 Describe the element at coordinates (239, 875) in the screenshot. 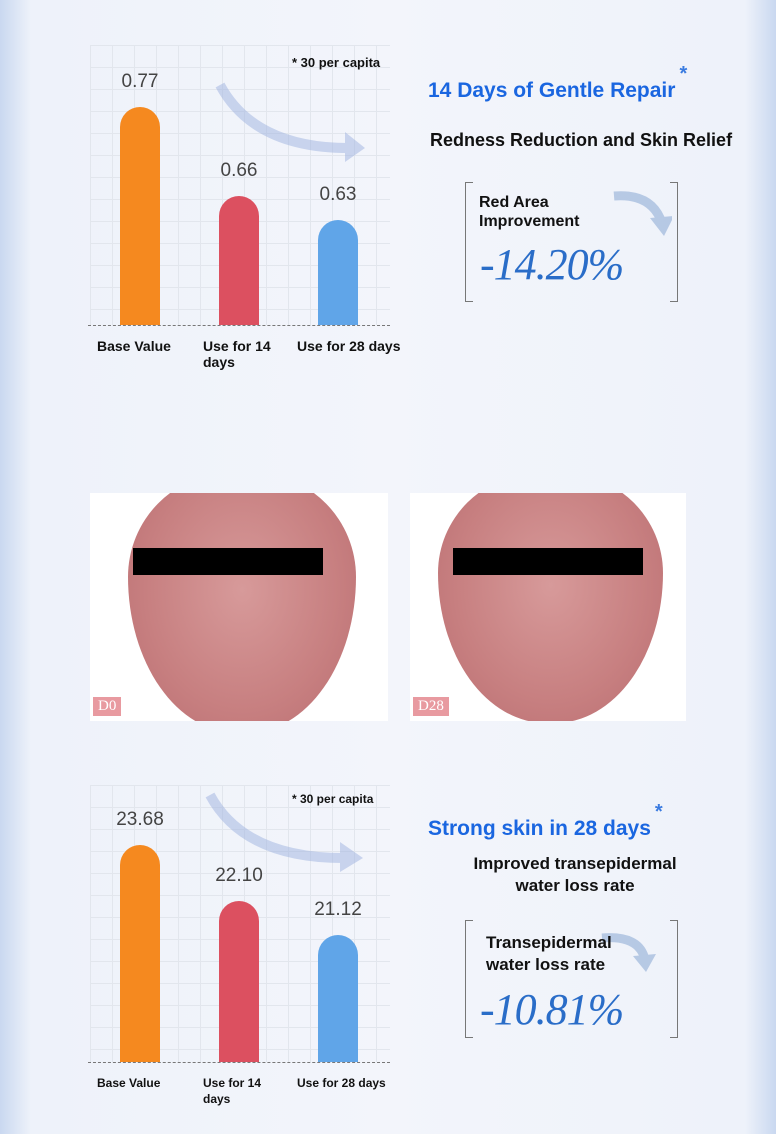

I see `data-label: 22.10` at that location.